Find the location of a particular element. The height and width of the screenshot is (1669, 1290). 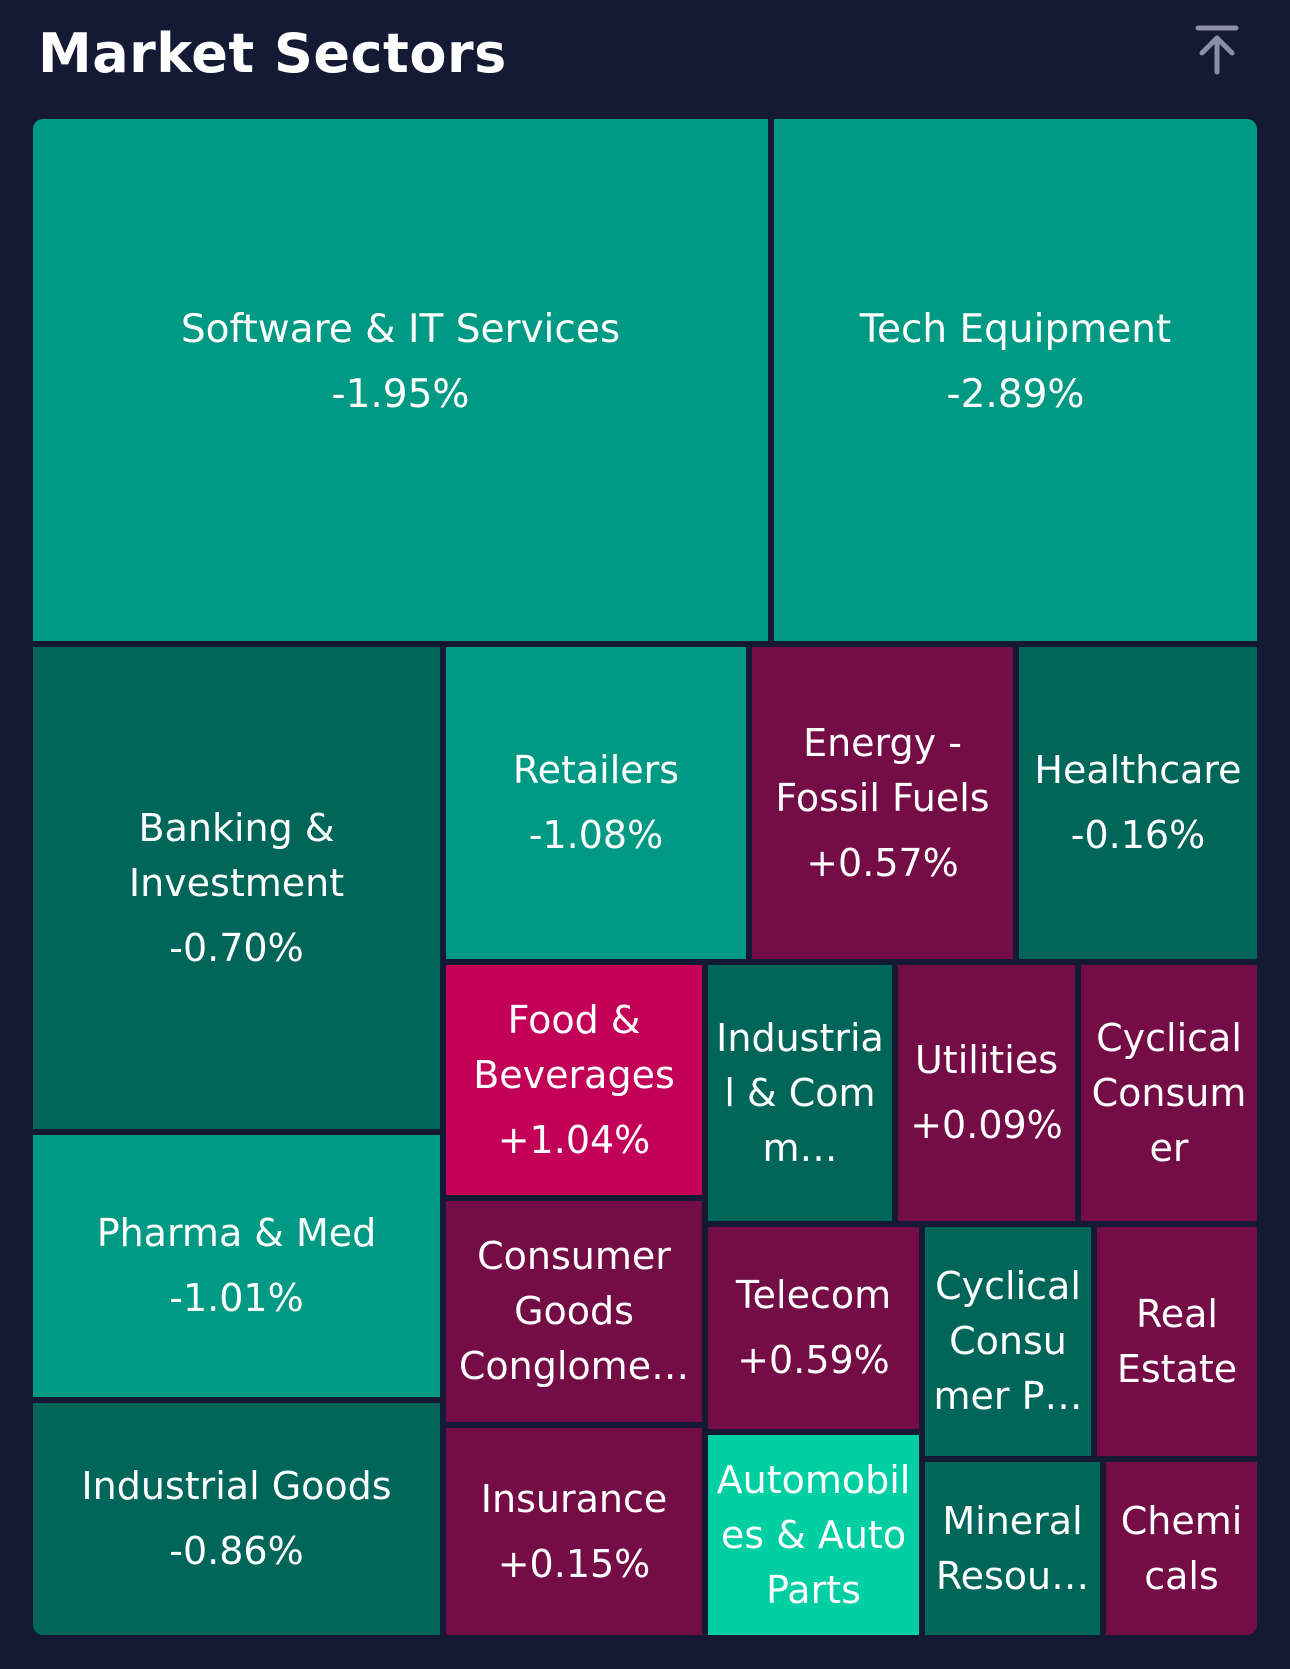

sector-change: -0.16% is located at coordinates (1138, 835).